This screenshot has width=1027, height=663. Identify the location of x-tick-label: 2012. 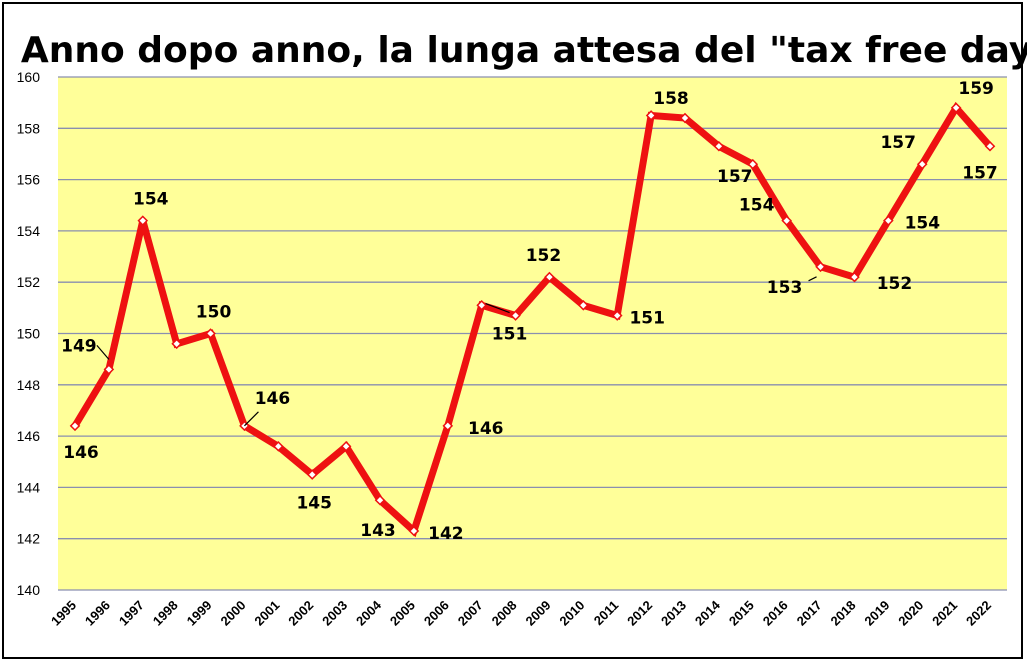
(639, 613).